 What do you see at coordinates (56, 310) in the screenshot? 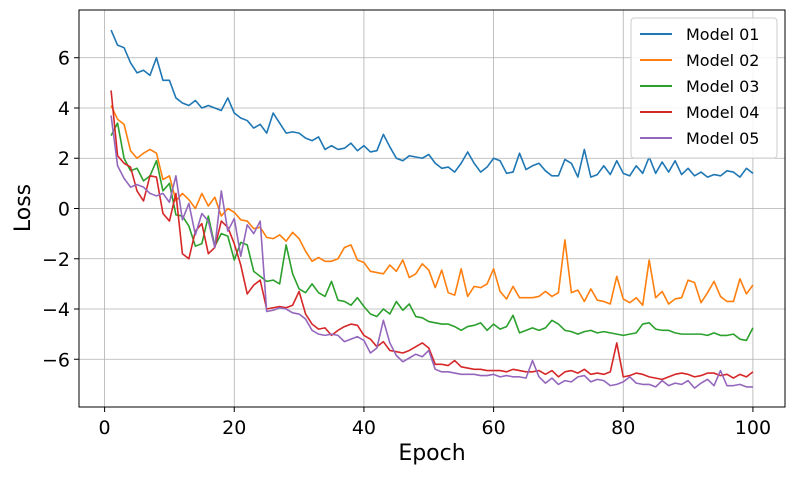
I see `y-tick-label: −4` at bounding box center [56, 310].